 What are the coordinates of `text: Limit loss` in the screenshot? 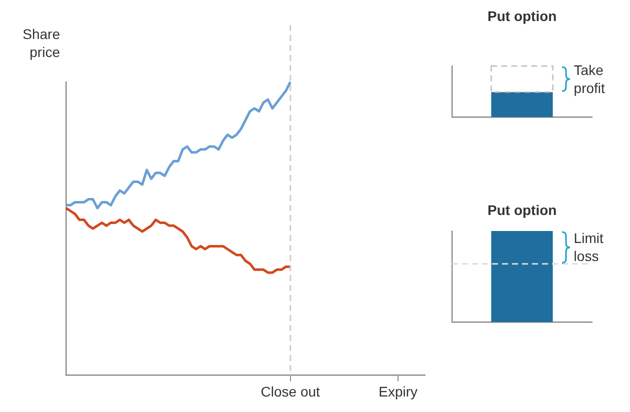 It's located at (589, 247).